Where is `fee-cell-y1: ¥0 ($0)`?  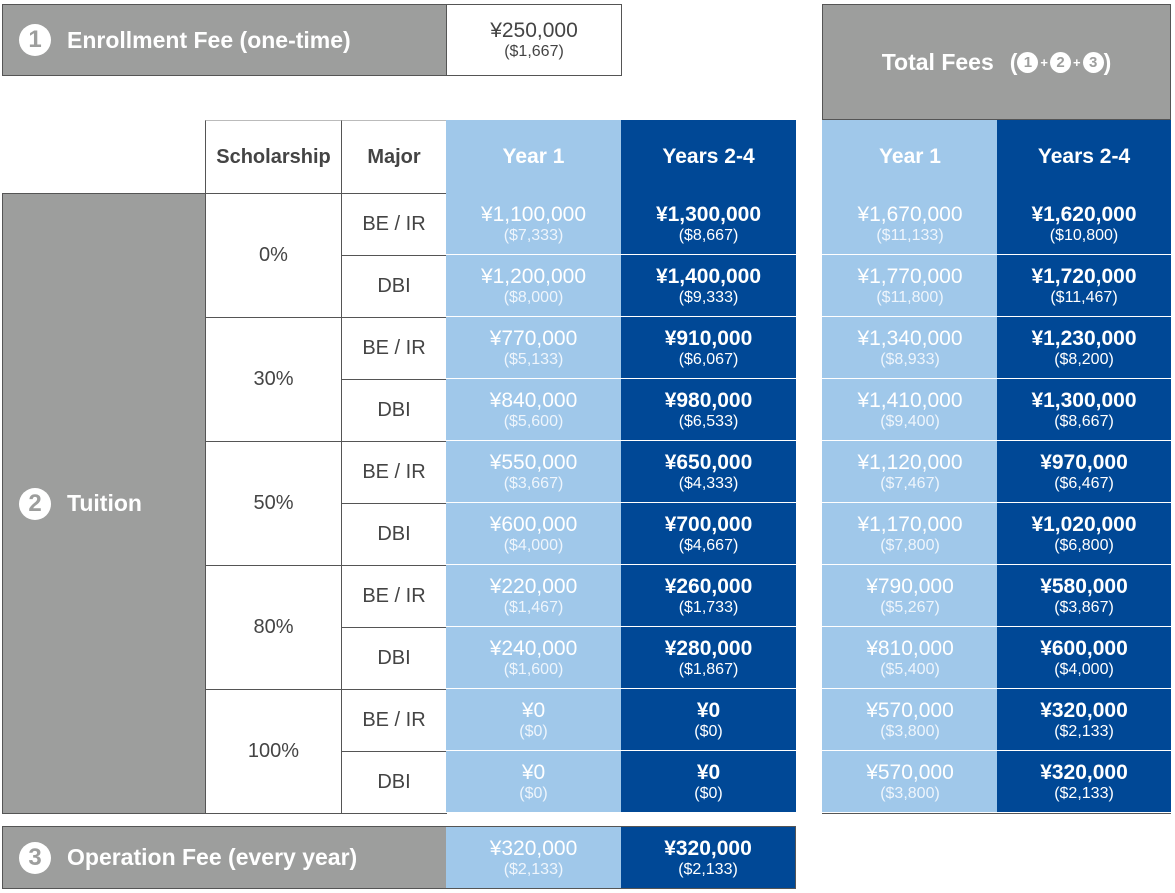
fee-cell-y1: ¥0 ($0) is located at coordinates (533, 720).